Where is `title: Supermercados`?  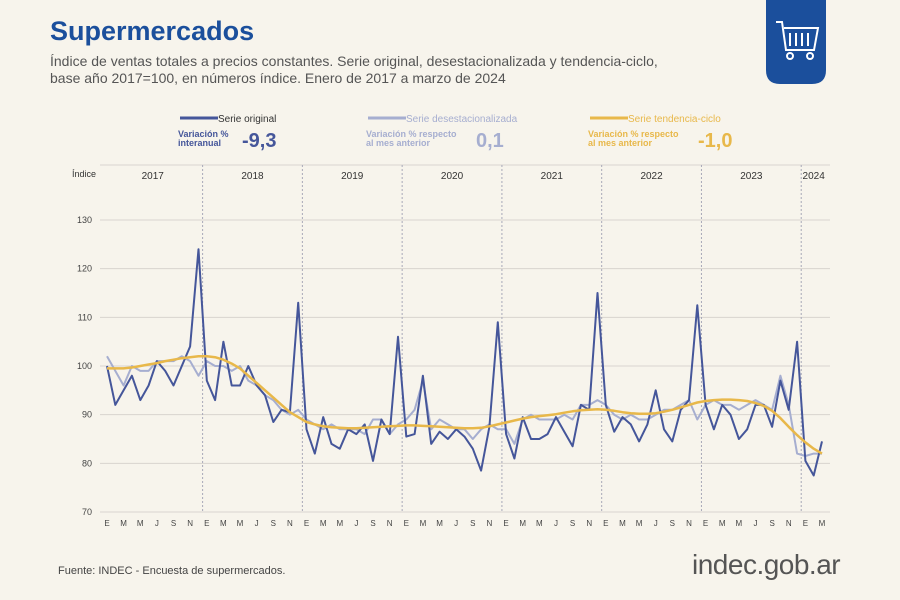
title: Supermercados is located at coordinates (152, 31).